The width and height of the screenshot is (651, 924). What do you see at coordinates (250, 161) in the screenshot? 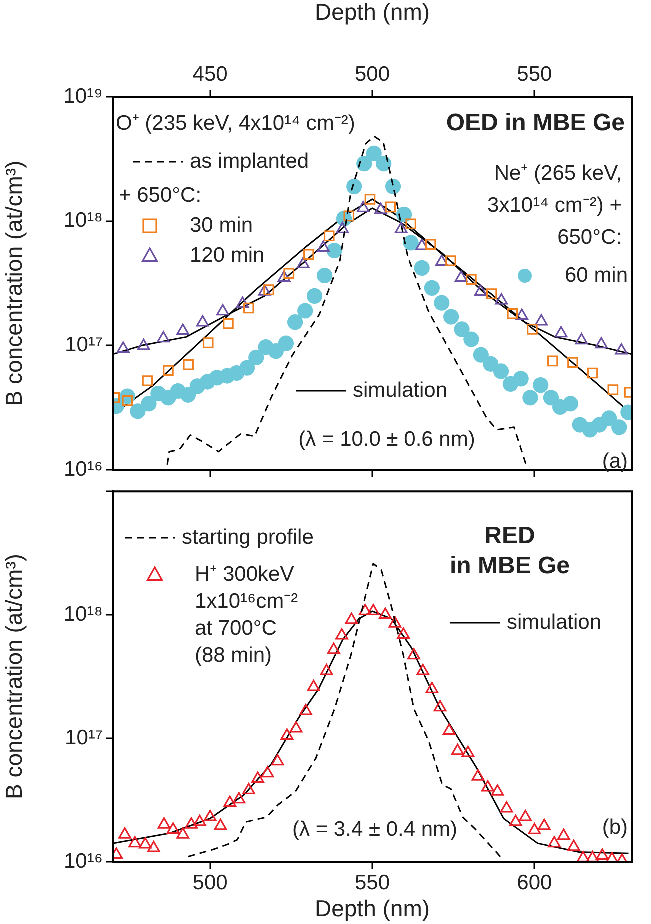
I see `legend-label: as implanted` at bounding box center [250, 161].